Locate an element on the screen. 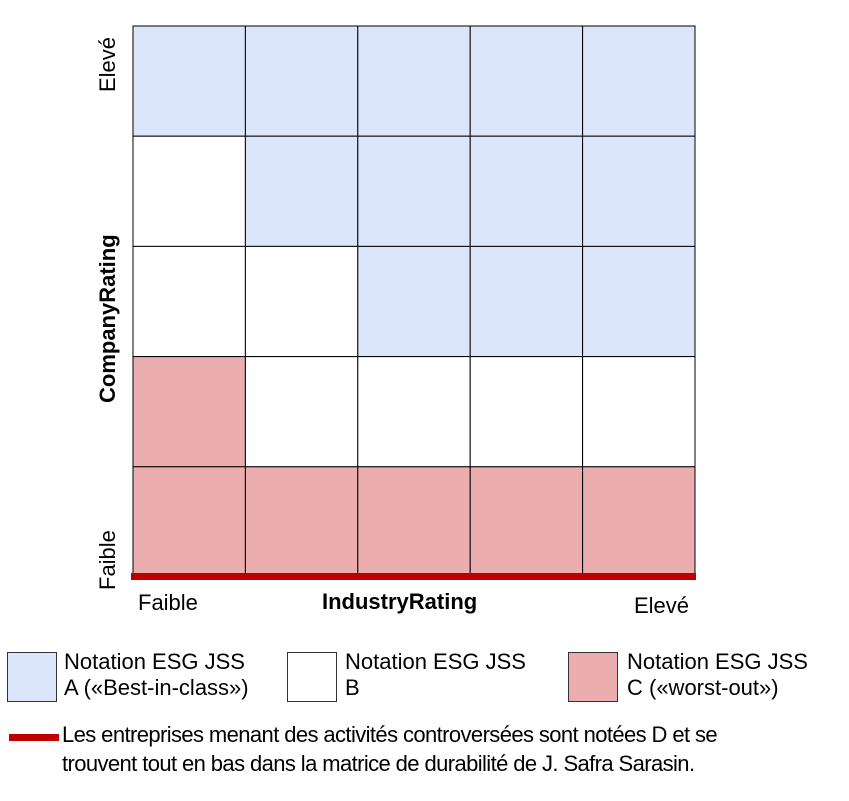 The image size is (849, 801). matrix-cell-r1-c4-a is located at coordinates (526, 81).